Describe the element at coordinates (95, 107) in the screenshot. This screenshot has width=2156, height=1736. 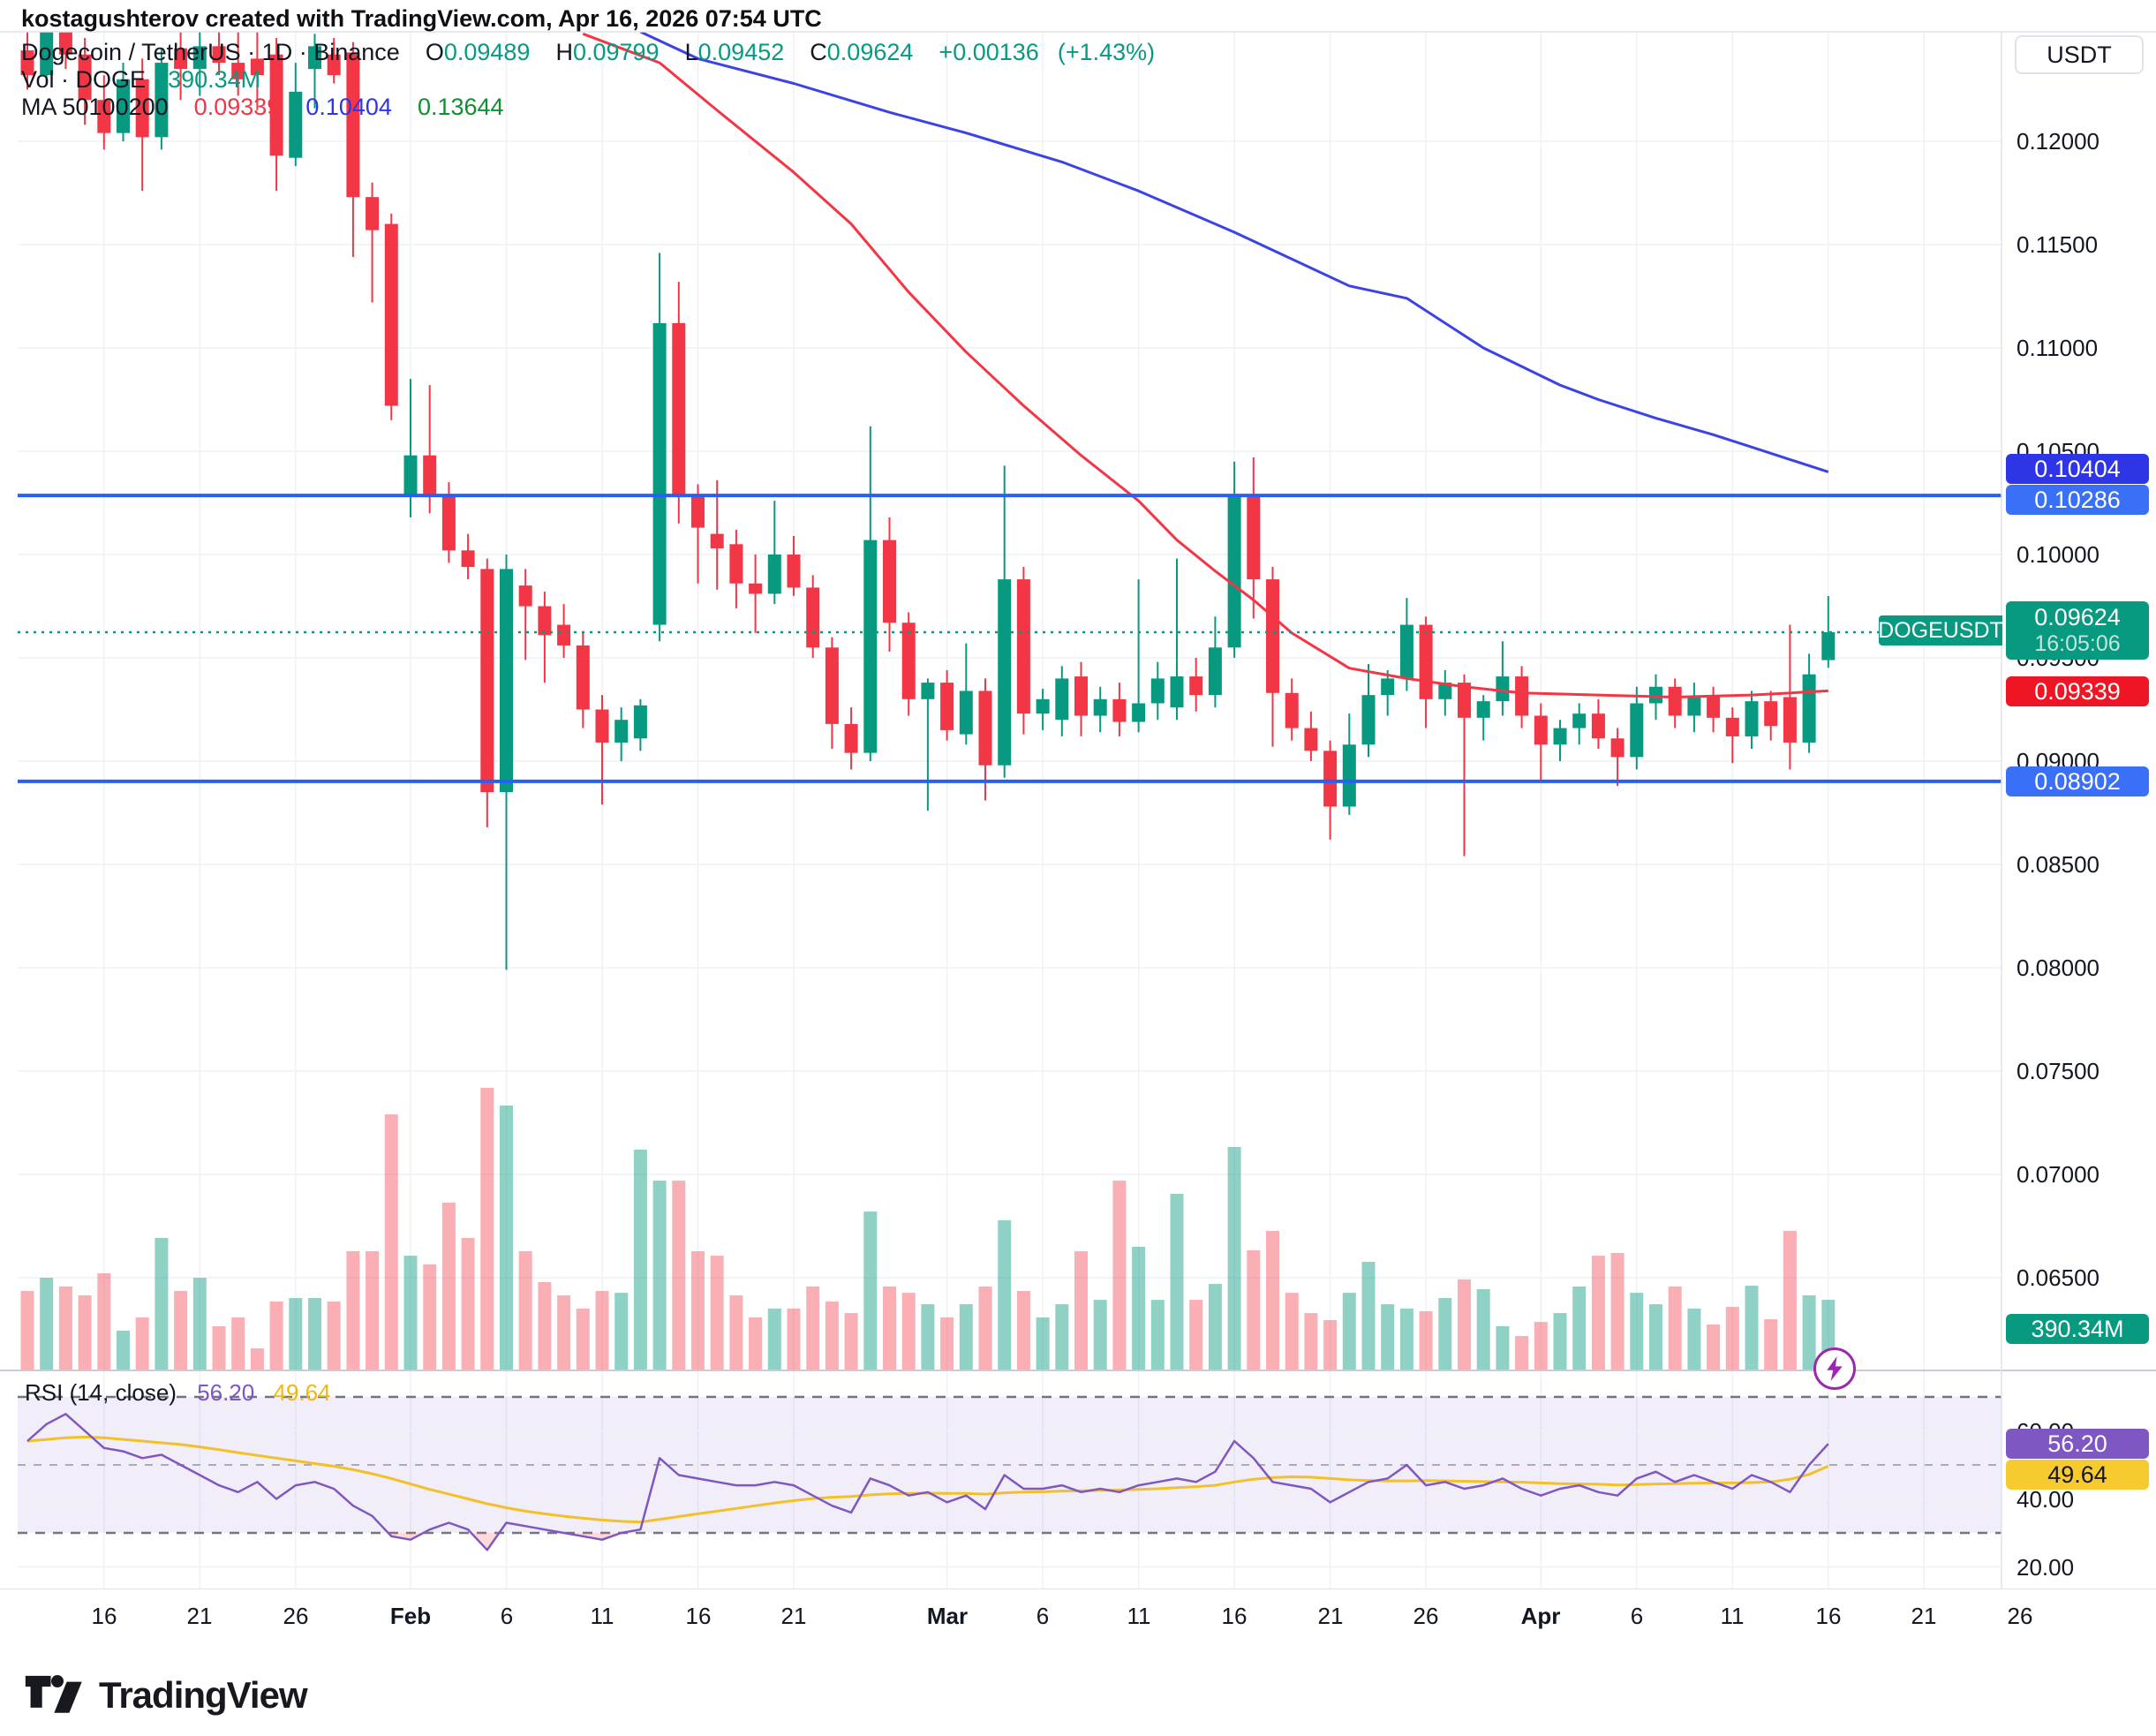
I see `ma-label: MA 50100200` at that location.